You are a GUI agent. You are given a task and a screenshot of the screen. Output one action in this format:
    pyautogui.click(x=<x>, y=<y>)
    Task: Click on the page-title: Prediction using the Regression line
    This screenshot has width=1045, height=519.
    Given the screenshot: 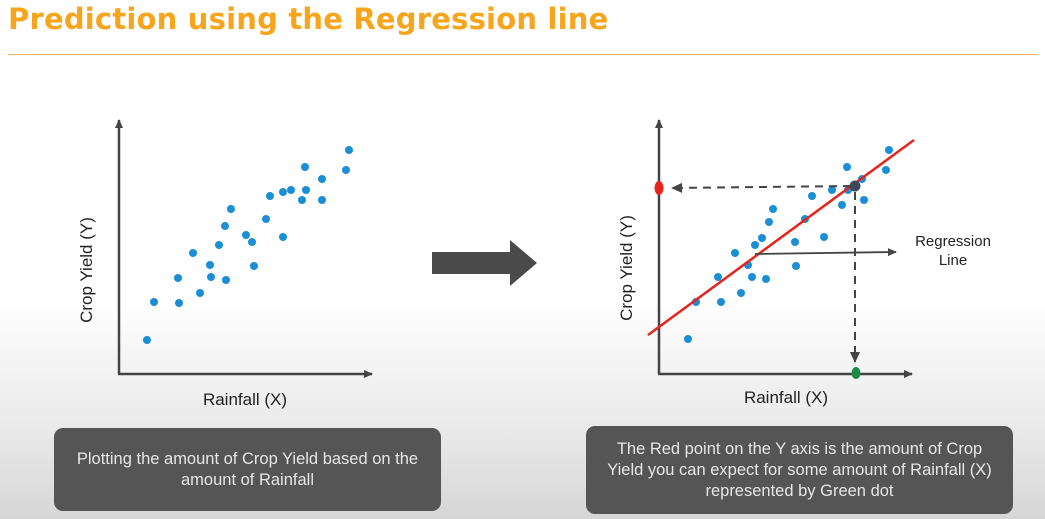 What is the action you would take?
    pyautogui.click(x=308, y=19)
    